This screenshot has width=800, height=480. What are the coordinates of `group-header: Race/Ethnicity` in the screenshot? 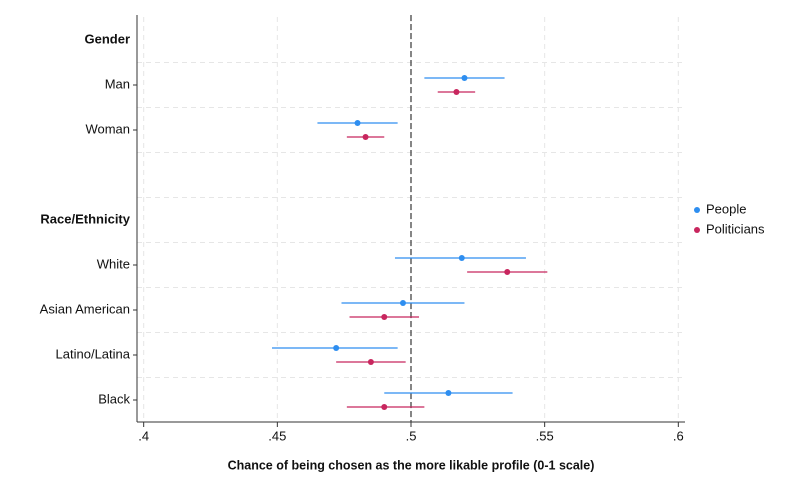 It's located at (85, 218).